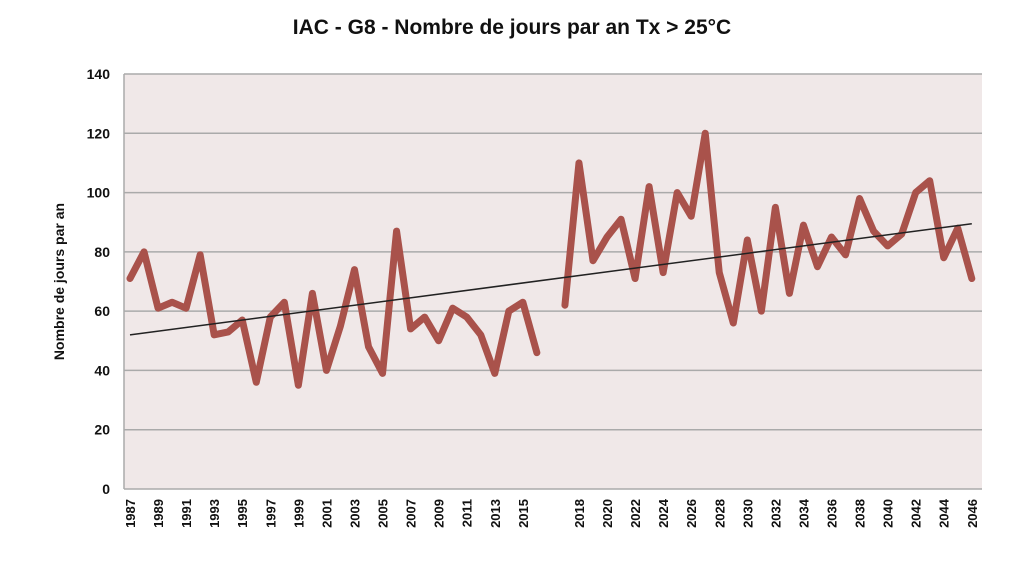 This screenshot has height=582, width=1024. Describe the element at coordinates (99, 133) in the screenshot. I see `y-tick-label: 120` at that location.